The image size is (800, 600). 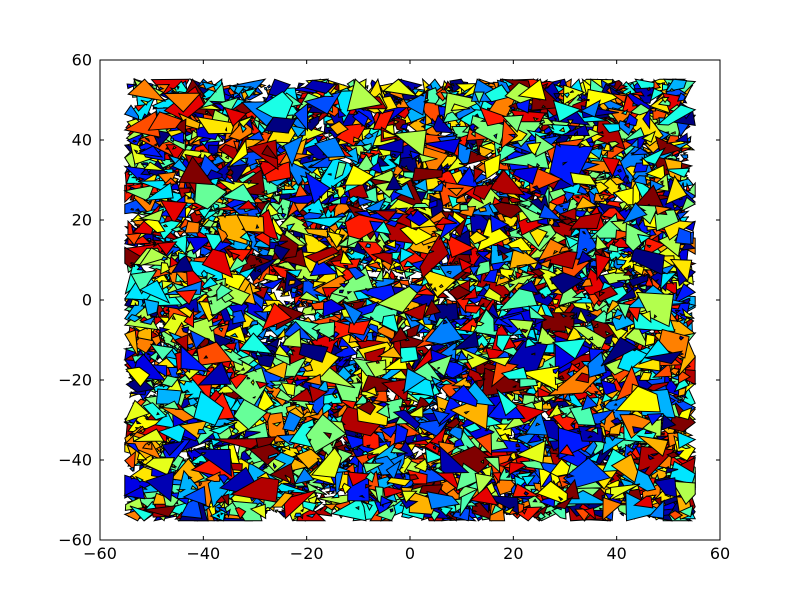 What do you see at coordinates (616, 553) in the screenshot?
I see `x-tick-label: 40` at bounding box center [616, 553].